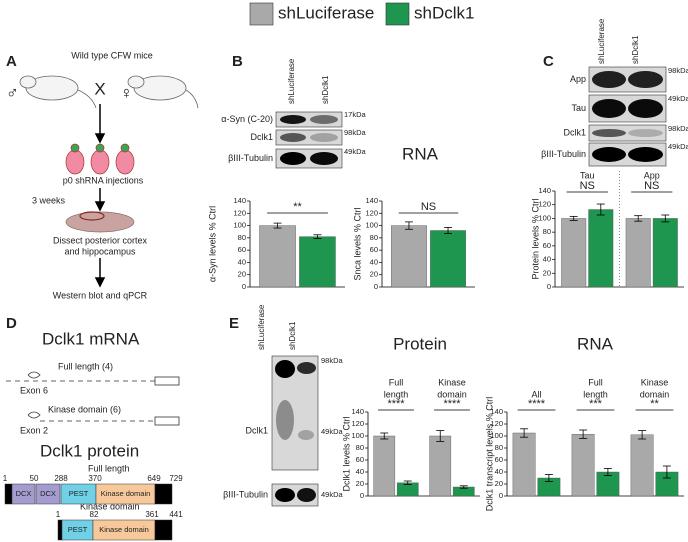 This screenshot has width=688, height=542. I want to click on label: 3 weeks, so click(49, 200).